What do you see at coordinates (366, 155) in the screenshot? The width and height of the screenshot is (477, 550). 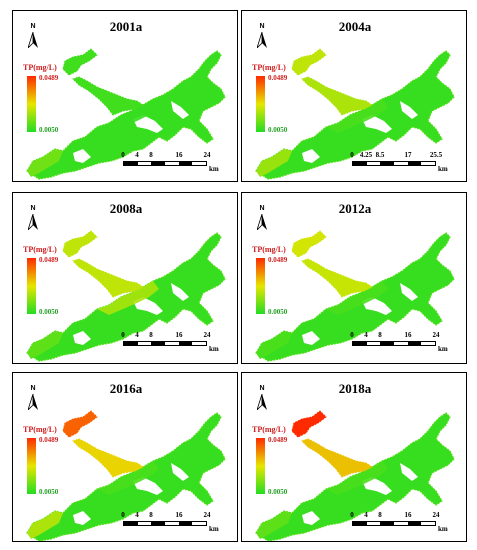 I see `scale-tick-label: 4.25` at bounding box center [366, 155].